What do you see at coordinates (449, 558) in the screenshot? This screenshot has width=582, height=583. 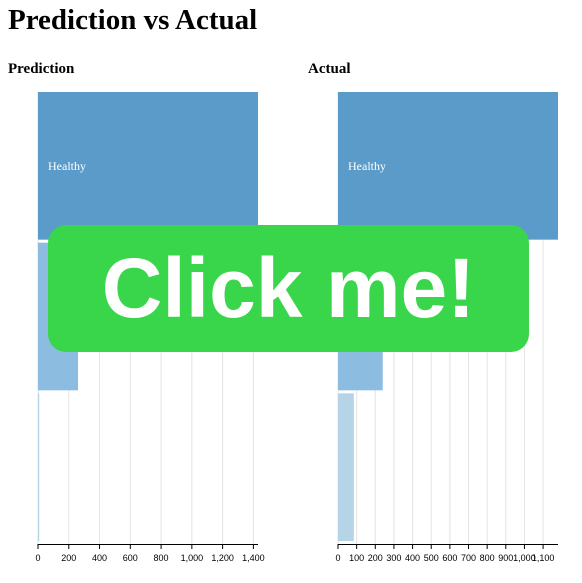 I see `actual-tick-label-6: 600` at bounding box center [449, 558].